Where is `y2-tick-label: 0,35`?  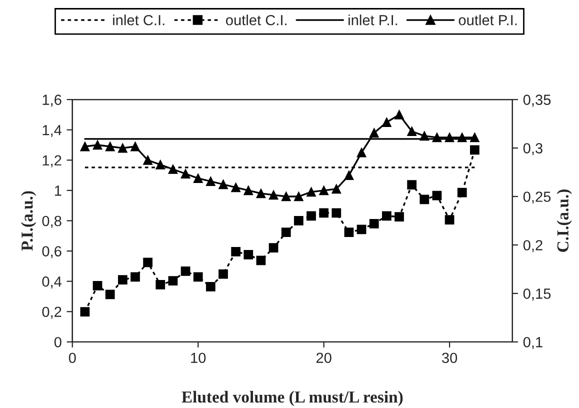
y2-tick-label: 0,35 is located at coordinates (537, 100).